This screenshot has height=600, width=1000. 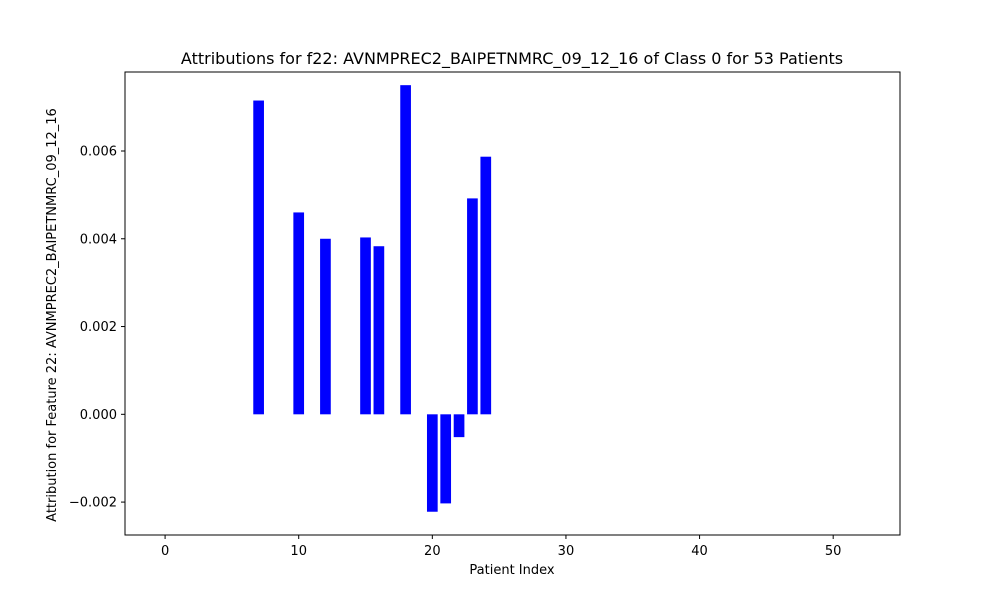 What do you see at coordinates (93, 503) in the screenshot?
I see `y-tick-label: −0.002` at bounding box center [93, 503].